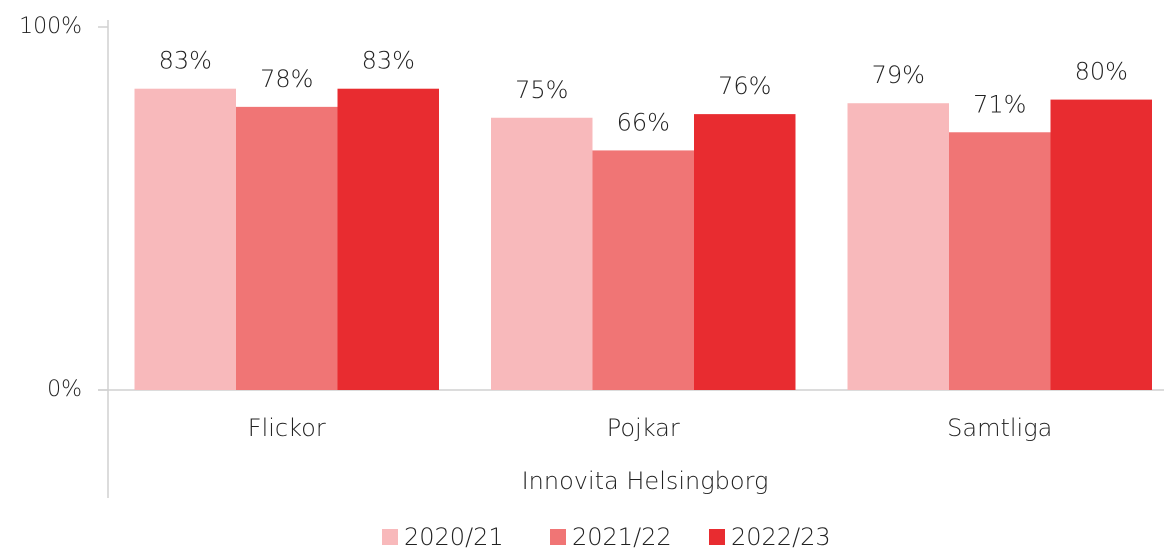 This screenshot has height=551, width=1164. I want to click on y-tick-label: 100%, so click(50, 26).